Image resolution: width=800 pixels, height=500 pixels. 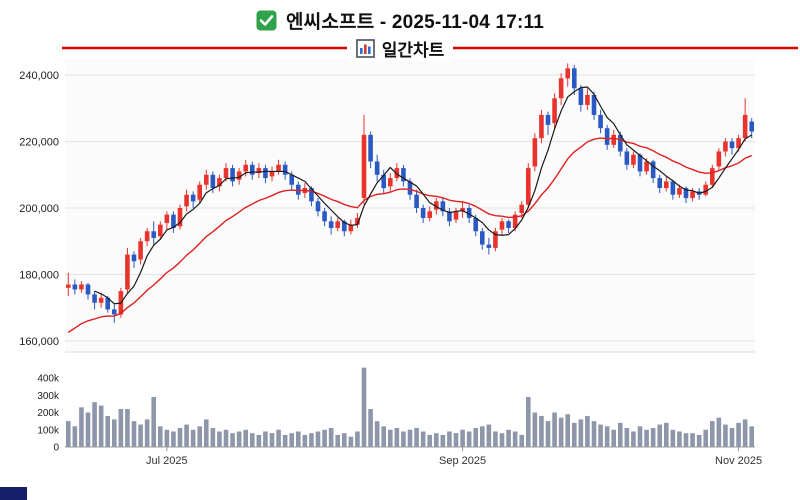 I want to click on svg-text: 220,000, so click(x=39, y=143).